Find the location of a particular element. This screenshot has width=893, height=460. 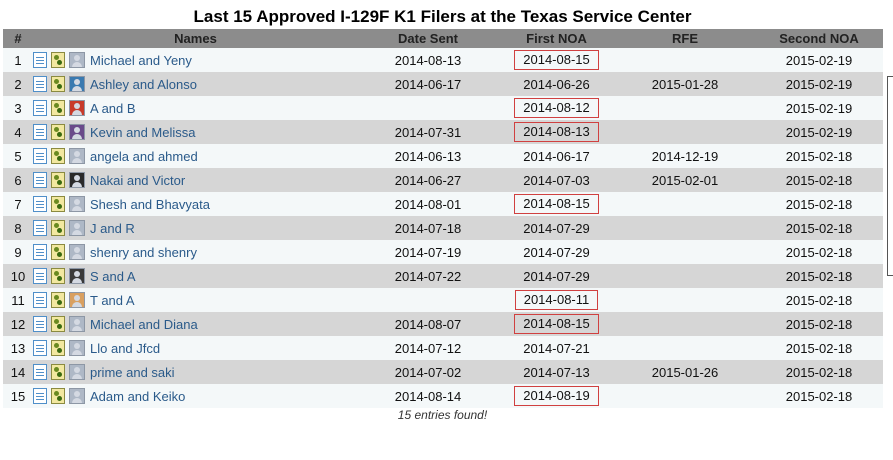

col-header-num: # is located at coordinates (18, 38).